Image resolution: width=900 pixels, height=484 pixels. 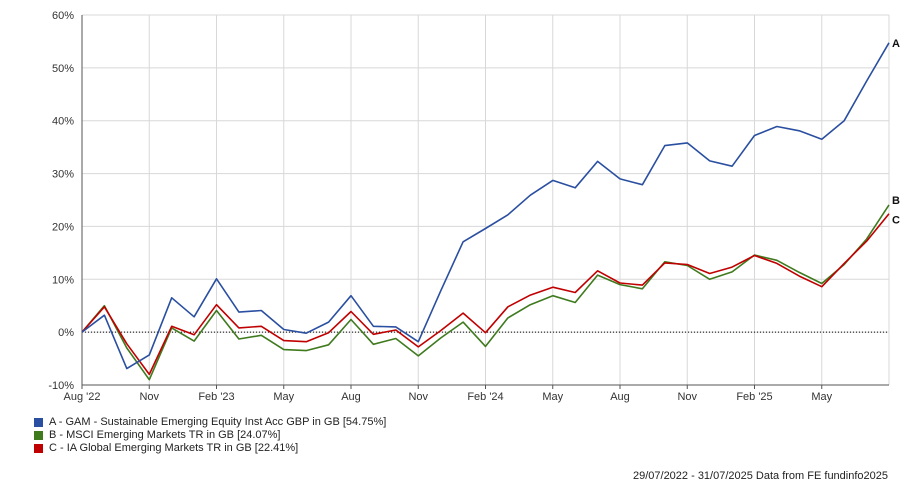 What do you see at coordinates (63, 122) in the screenshot?
I see `y-tick-label: 40%` at bounding box center [63, 122].